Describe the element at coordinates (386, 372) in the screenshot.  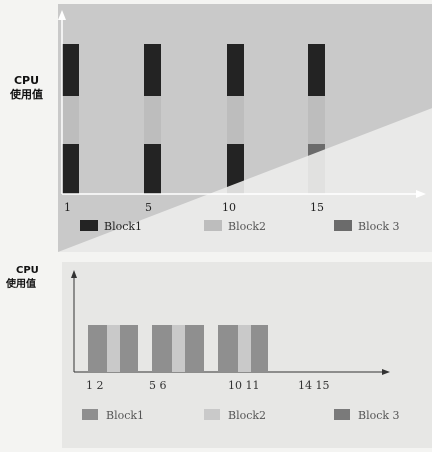
I see `bottom-x-arrow` at that location.